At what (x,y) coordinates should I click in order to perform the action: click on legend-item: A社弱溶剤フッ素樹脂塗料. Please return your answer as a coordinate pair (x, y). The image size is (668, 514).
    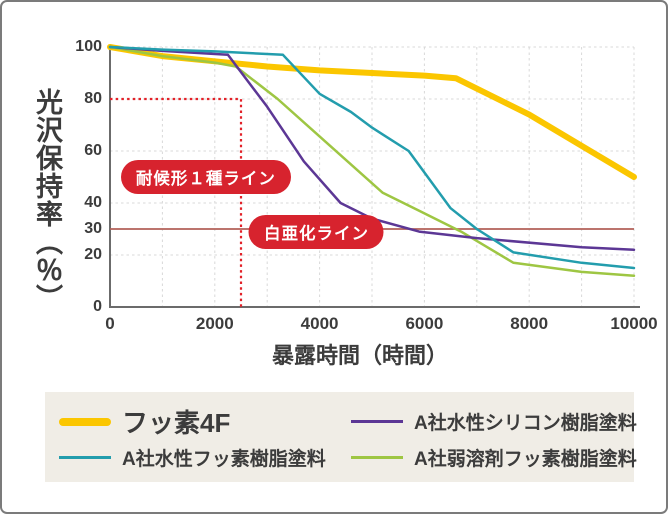
    Looking at the image, I should click on (487, 457).